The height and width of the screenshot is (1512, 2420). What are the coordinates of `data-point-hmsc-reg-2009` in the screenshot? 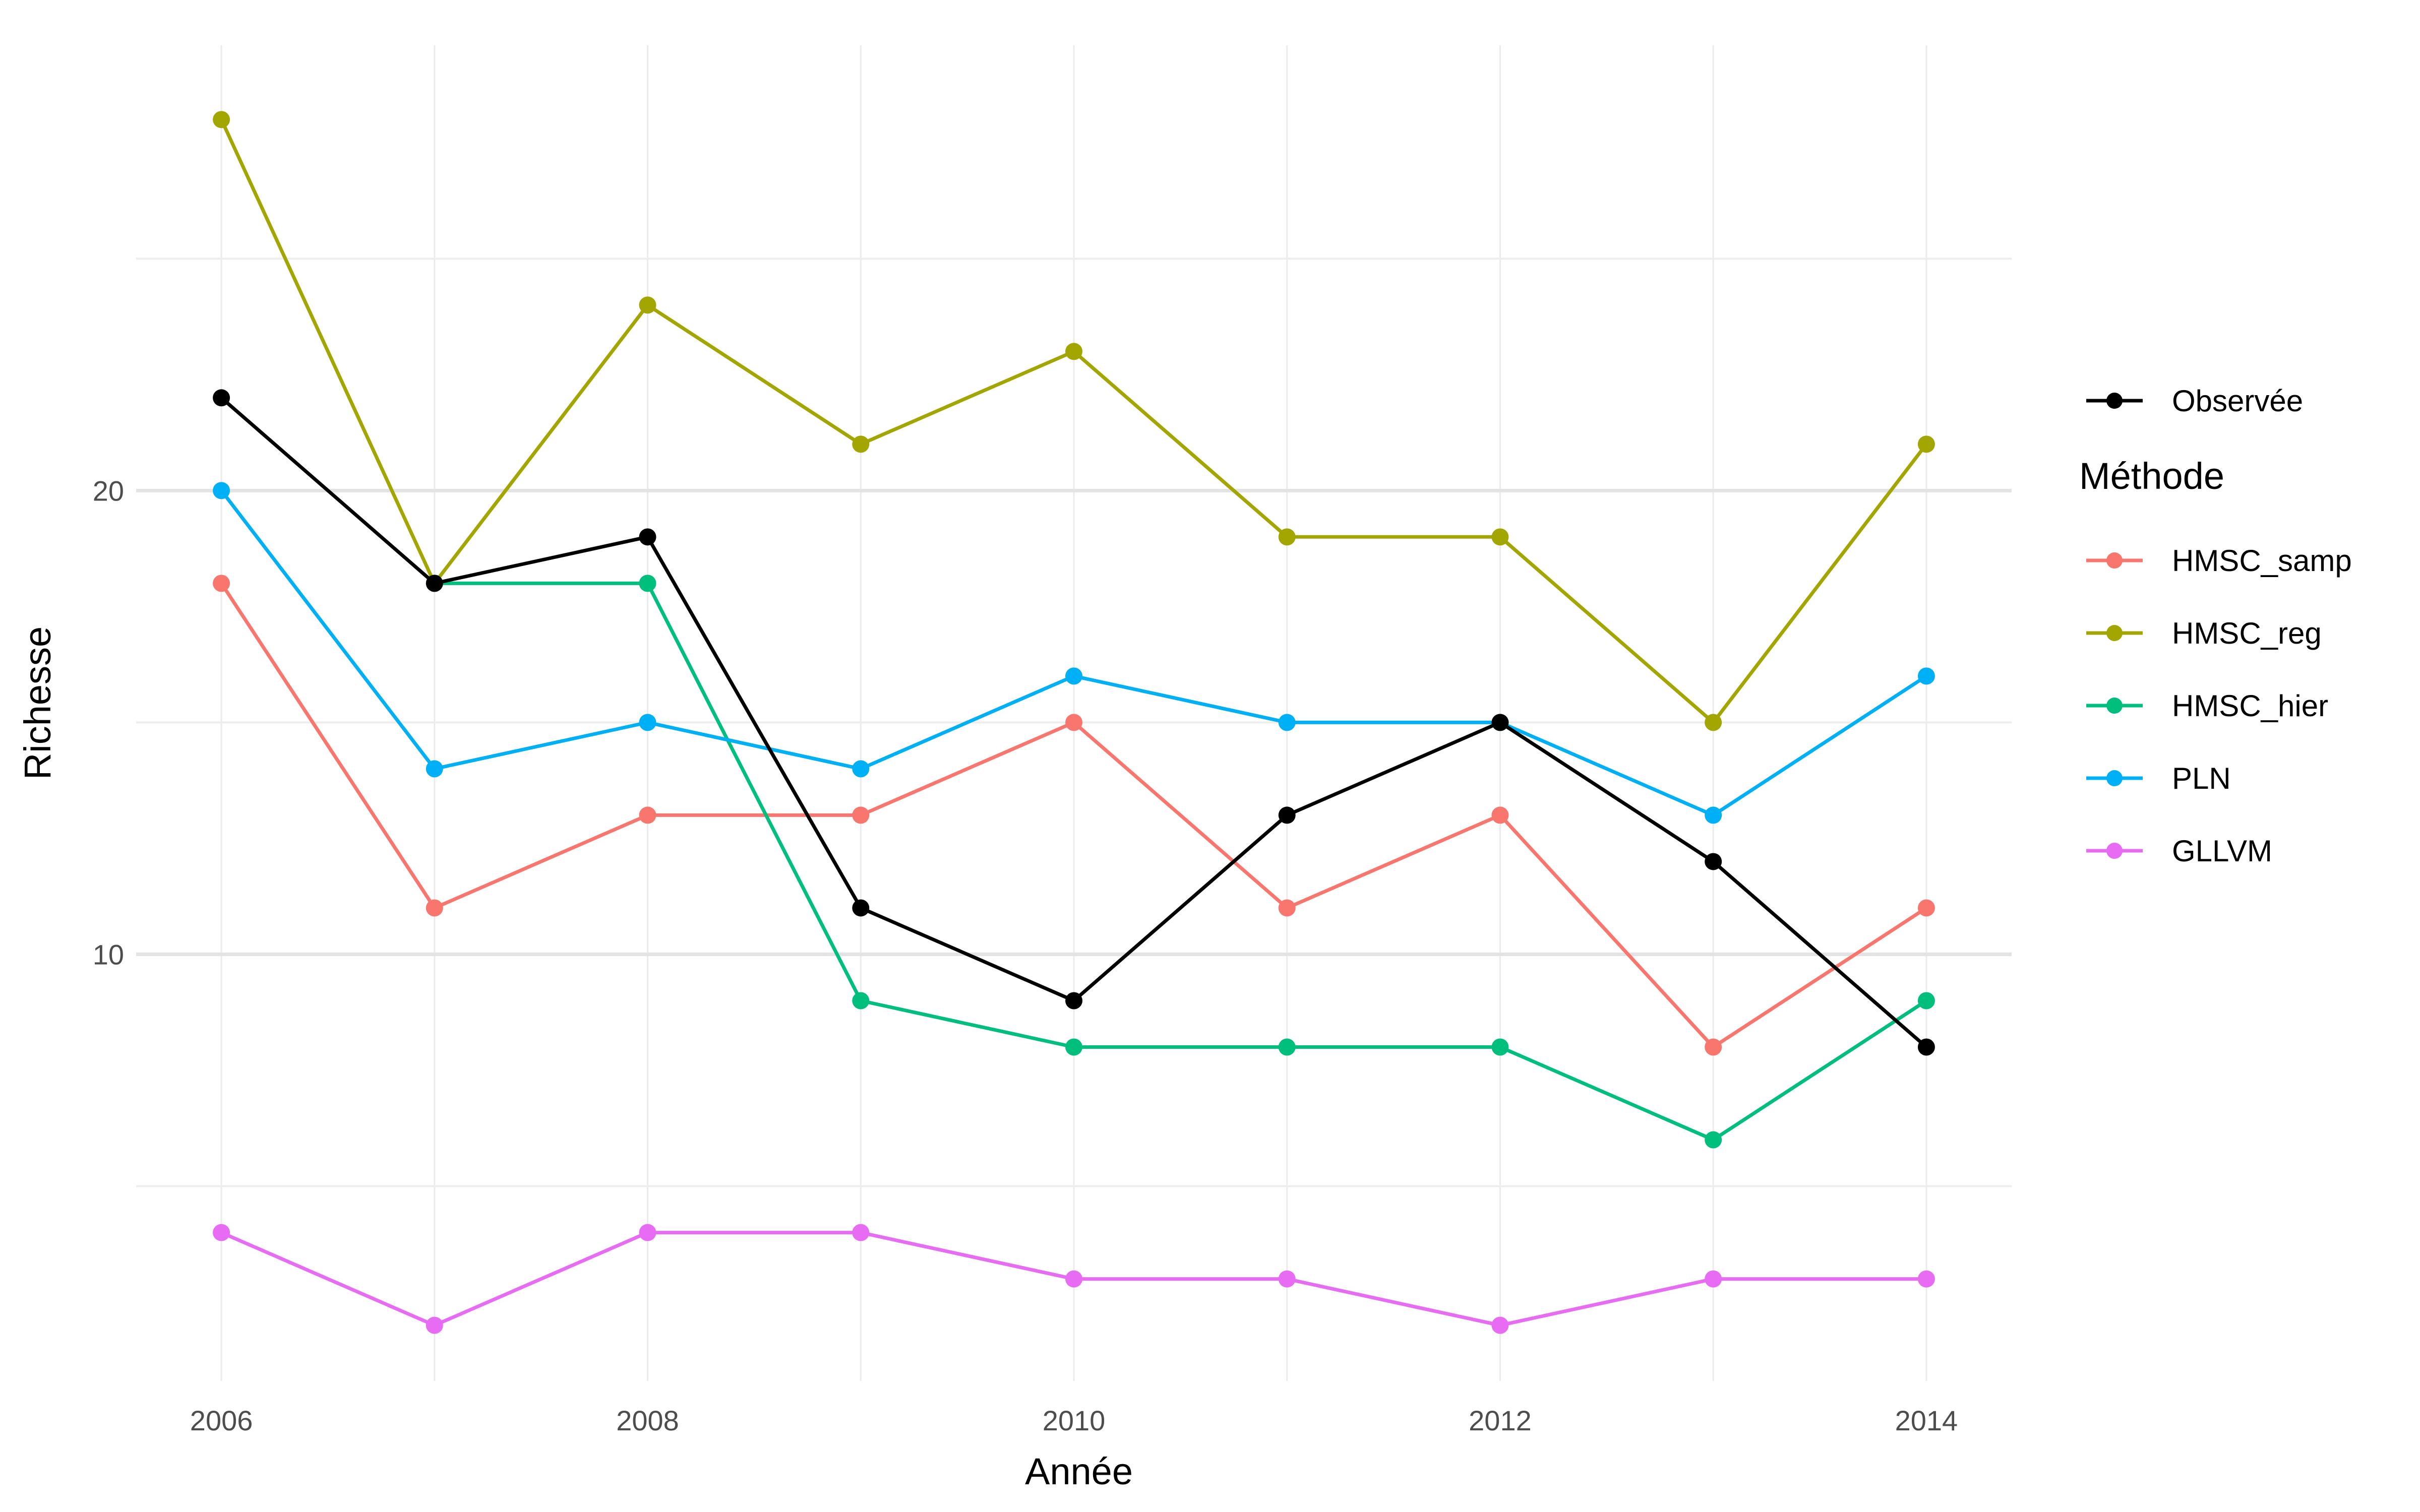 It's located at (861, 444).